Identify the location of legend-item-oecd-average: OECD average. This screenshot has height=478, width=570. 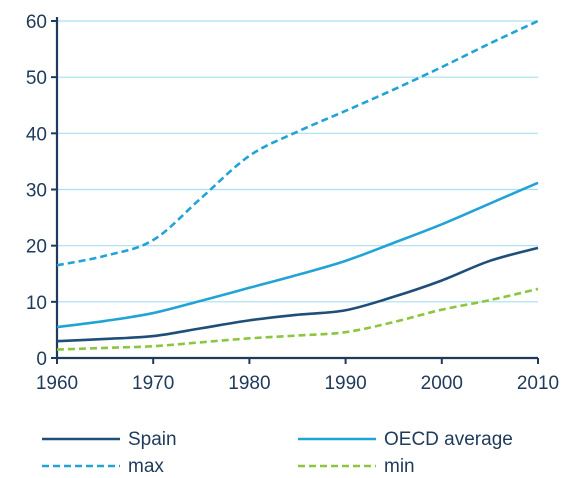
(405, 439).